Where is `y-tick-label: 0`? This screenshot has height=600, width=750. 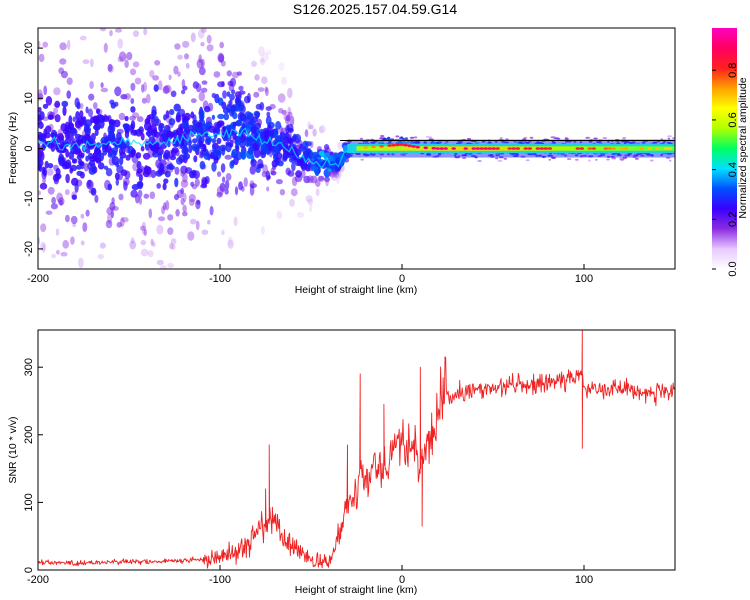 y-tick-label: 0 is located at coordinates (29, 148).